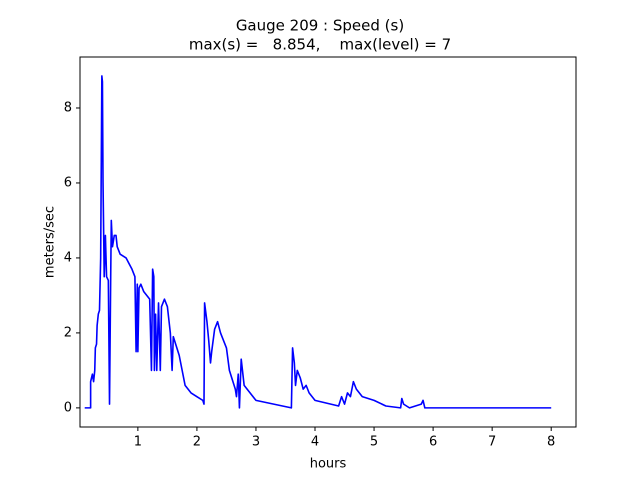  I want to click on x-tick-label: 6, so click(433, 442).